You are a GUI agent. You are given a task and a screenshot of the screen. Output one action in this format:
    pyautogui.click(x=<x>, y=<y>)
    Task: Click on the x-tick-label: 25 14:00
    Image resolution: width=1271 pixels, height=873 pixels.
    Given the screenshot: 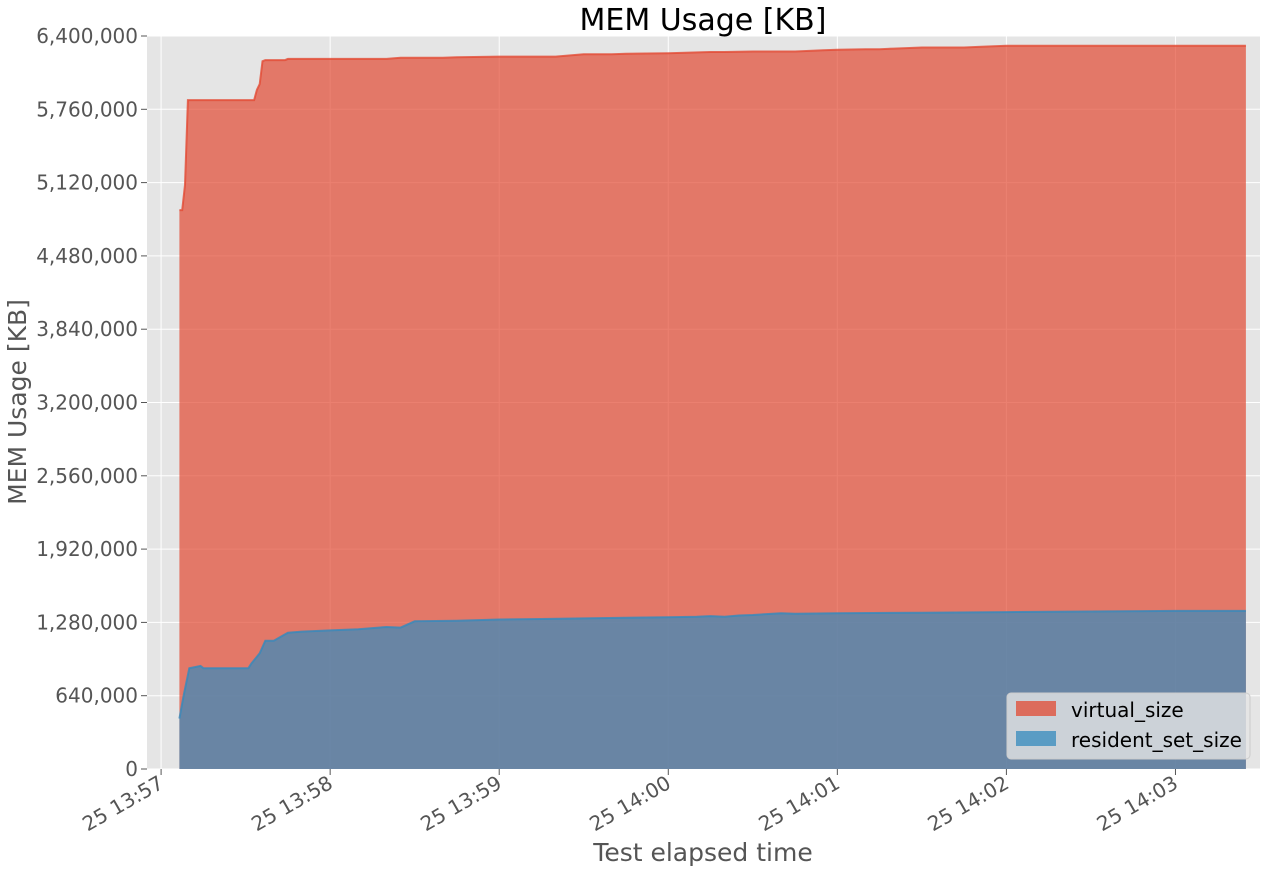 What is the action you would take?
    pyautogui.click(x=629, y=804)
    